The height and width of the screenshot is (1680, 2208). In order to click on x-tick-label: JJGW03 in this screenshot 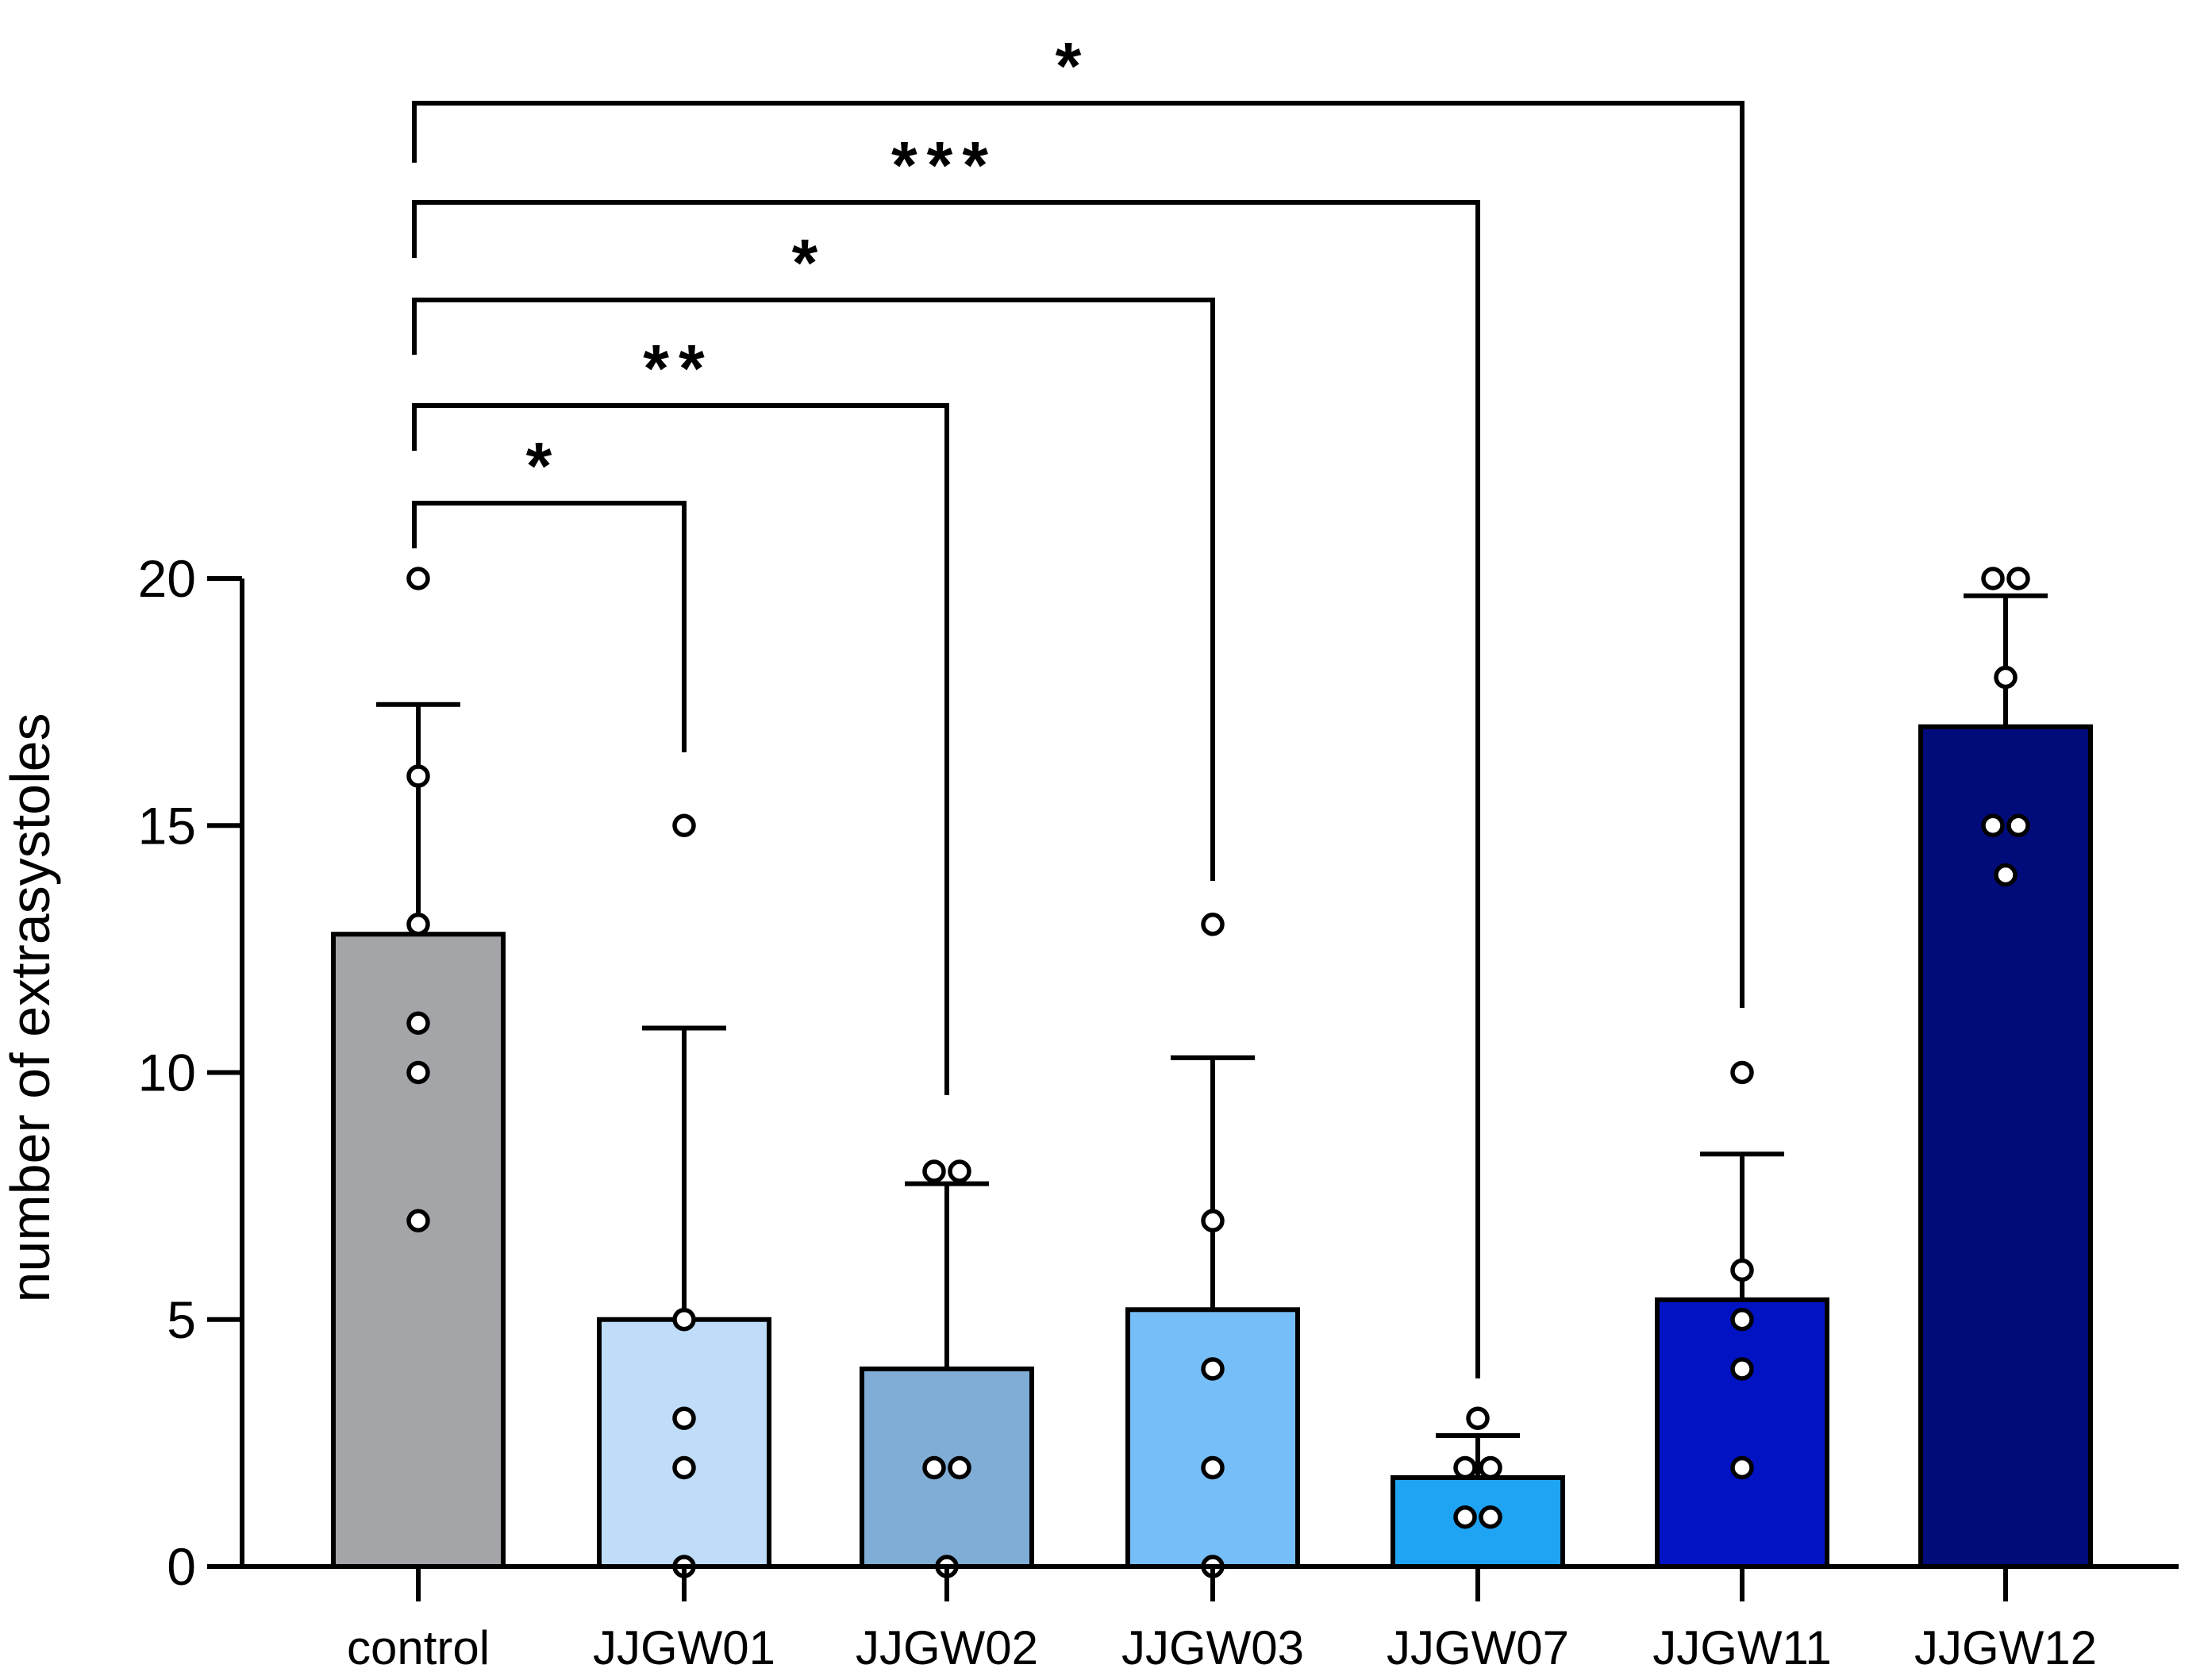, I will do `click(1212, 1647)`.